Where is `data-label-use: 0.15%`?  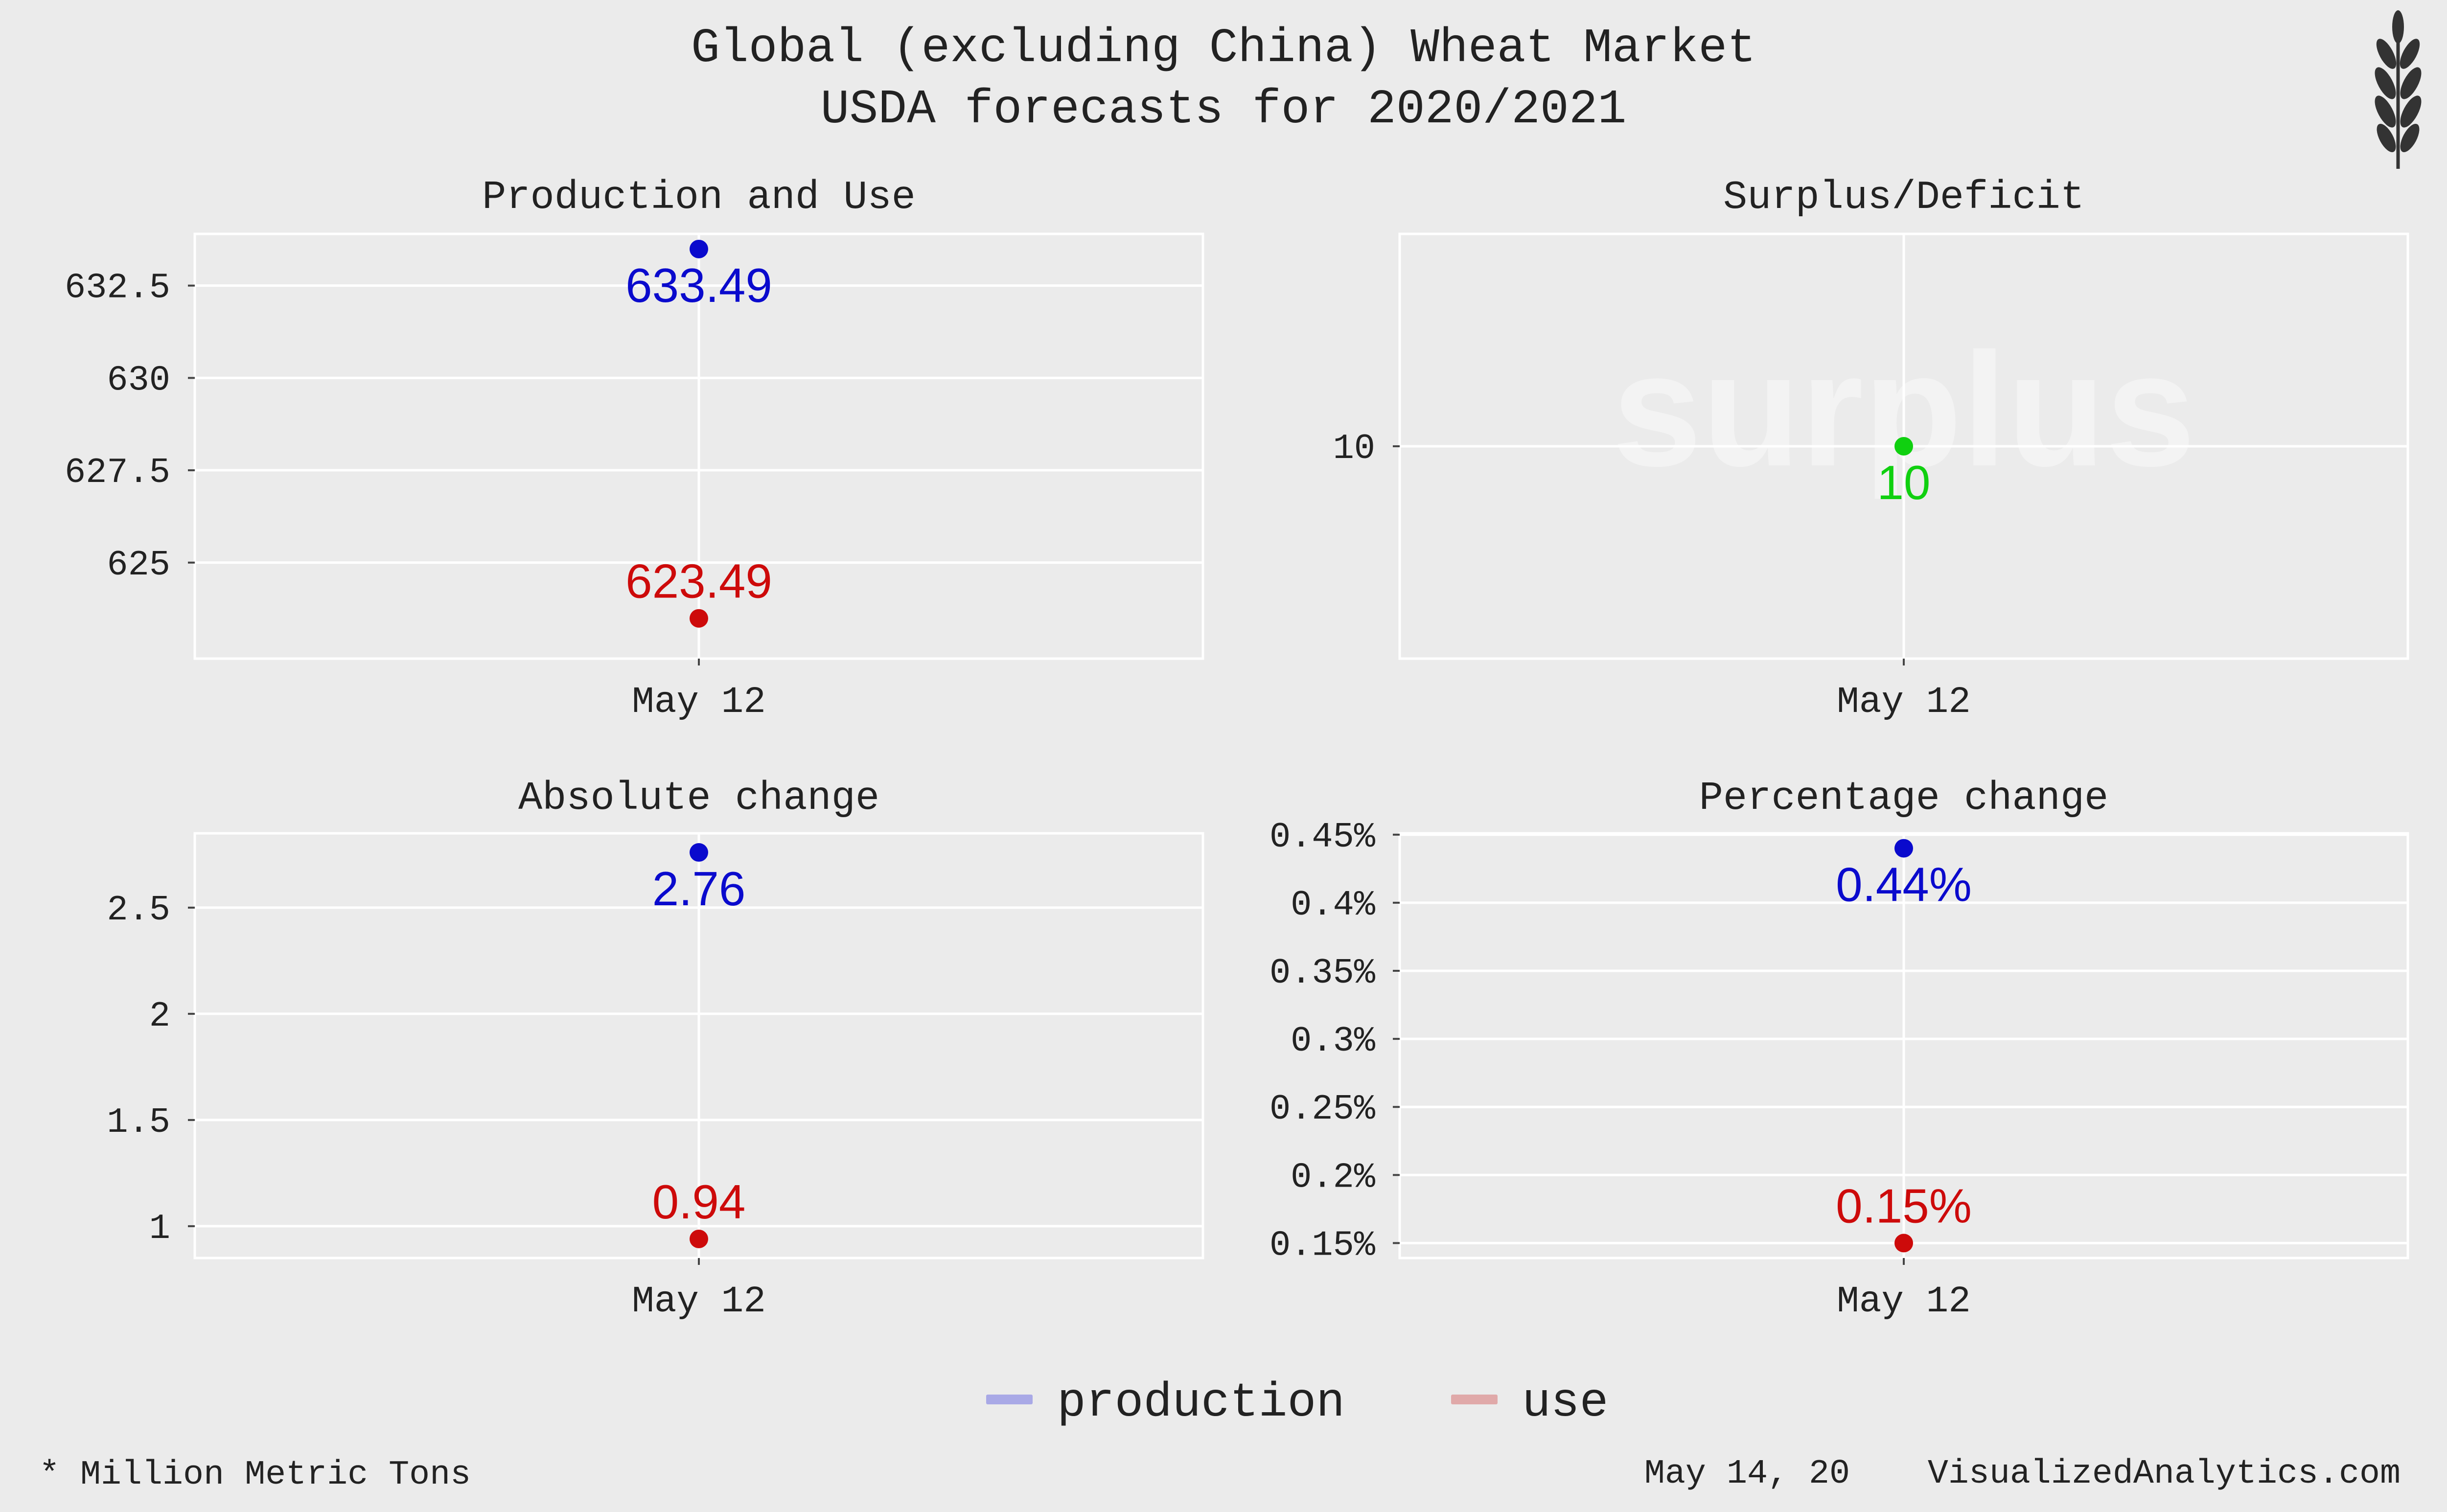
data-label-use: 0.15% is located at coordinates (1904, 1206).